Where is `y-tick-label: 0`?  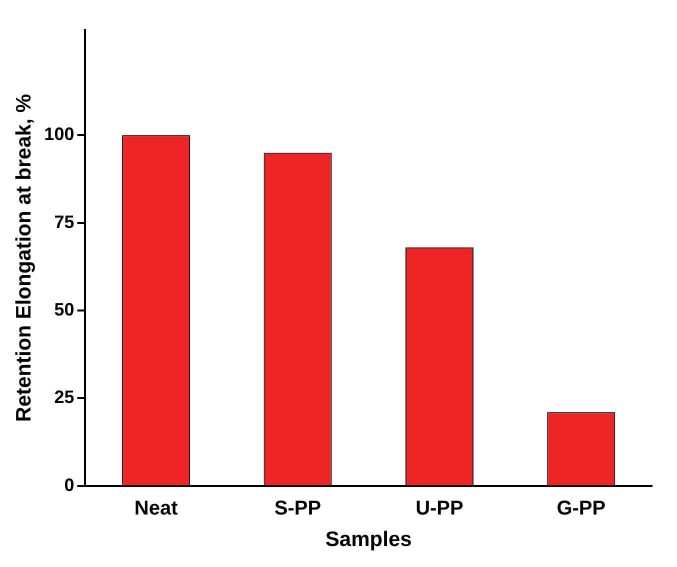 y-tick-label: 0 is located at coordinates (69, 484).